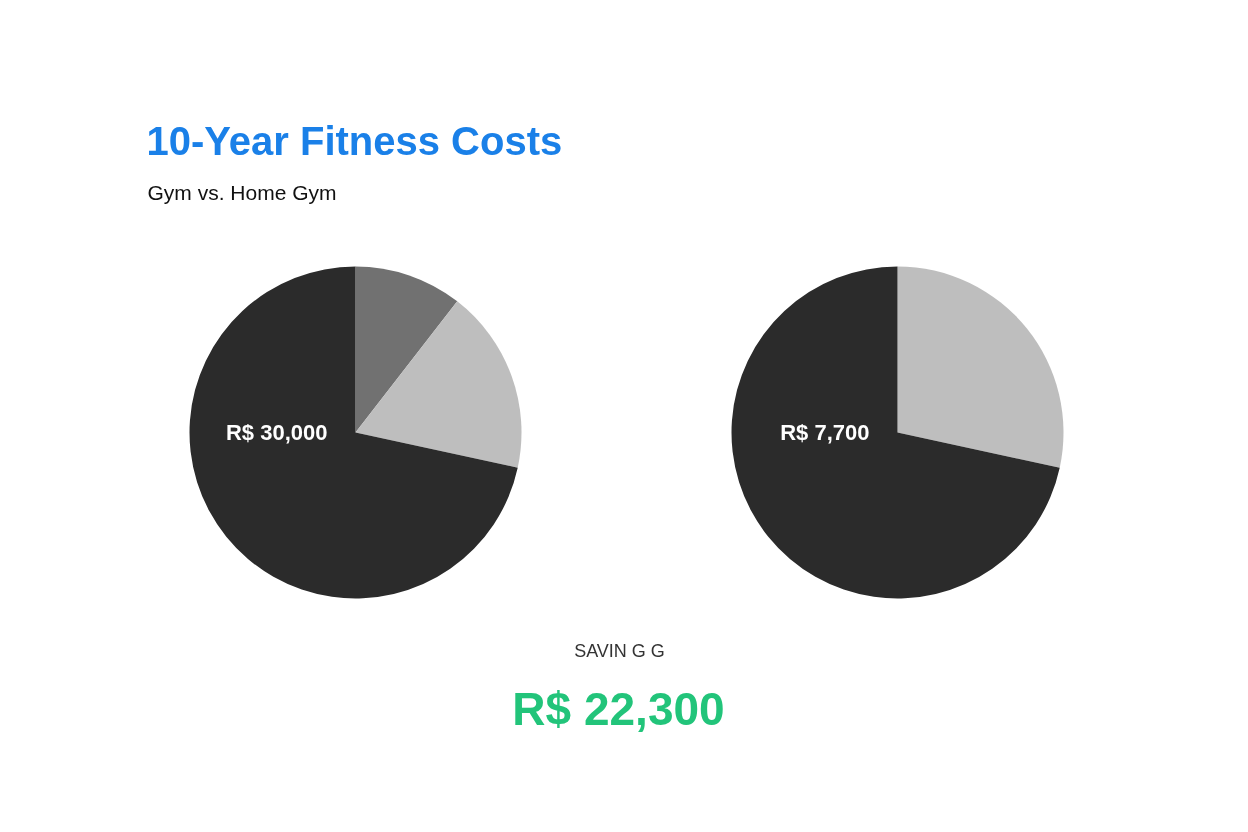 This screenshot has height=832, width=1248. I want to click on text: R$ 22,300, so click(618, 708).